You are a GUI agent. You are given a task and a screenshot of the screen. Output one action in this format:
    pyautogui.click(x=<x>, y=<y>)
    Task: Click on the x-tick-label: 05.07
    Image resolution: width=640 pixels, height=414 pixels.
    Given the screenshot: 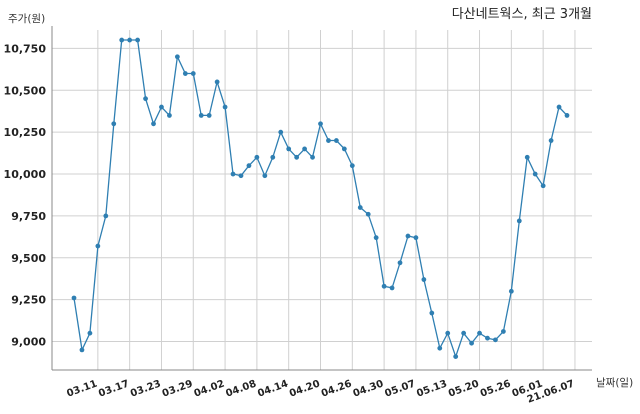 What is the action you would take?
    pyautogui.click(x=400, y=388)
    